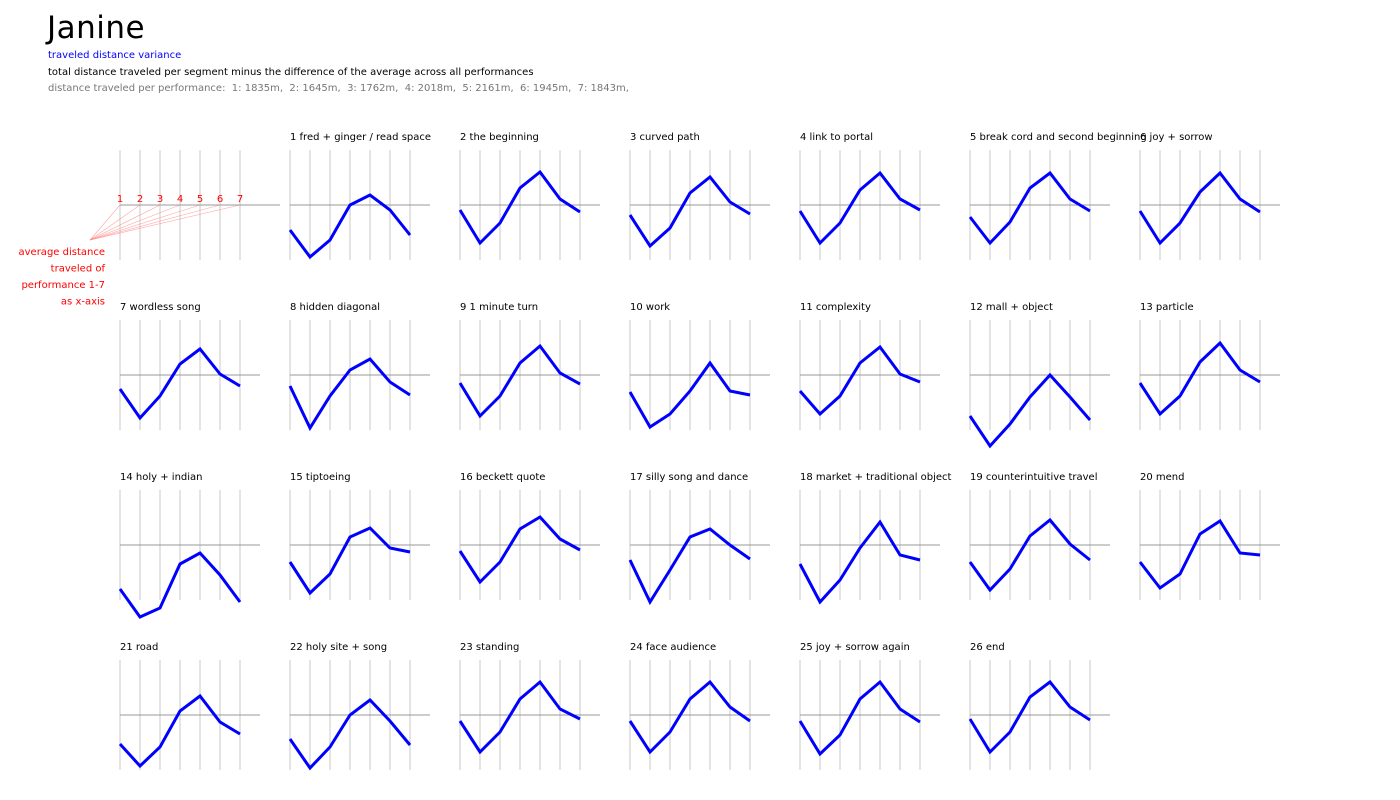 The width and height of the screenshot is (1400, 800). What do you see at coordinates (338, 647) in the screenshot?
I see `panel-title: 22 holy site + song` at bounding box center [338, 647].